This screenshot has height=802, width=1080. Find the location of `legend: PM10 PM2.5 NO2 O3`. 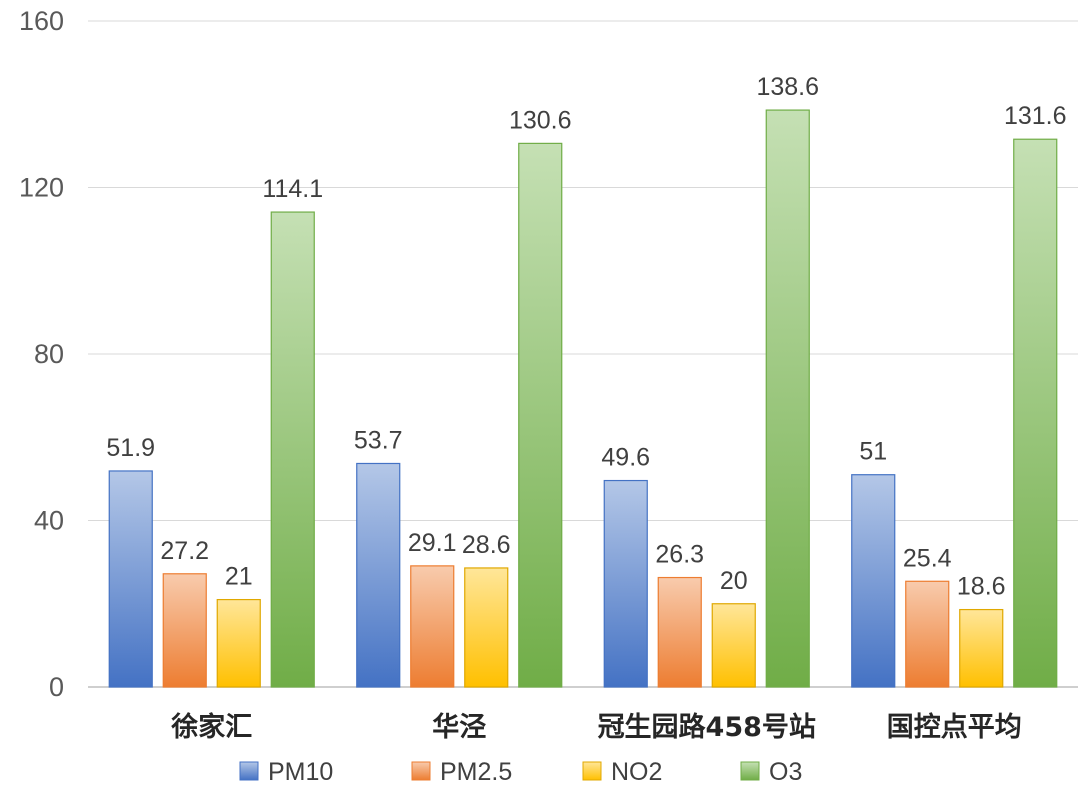

legend: PM10 PM2.5 NO2 O3 is located at coordinates (520, 772).